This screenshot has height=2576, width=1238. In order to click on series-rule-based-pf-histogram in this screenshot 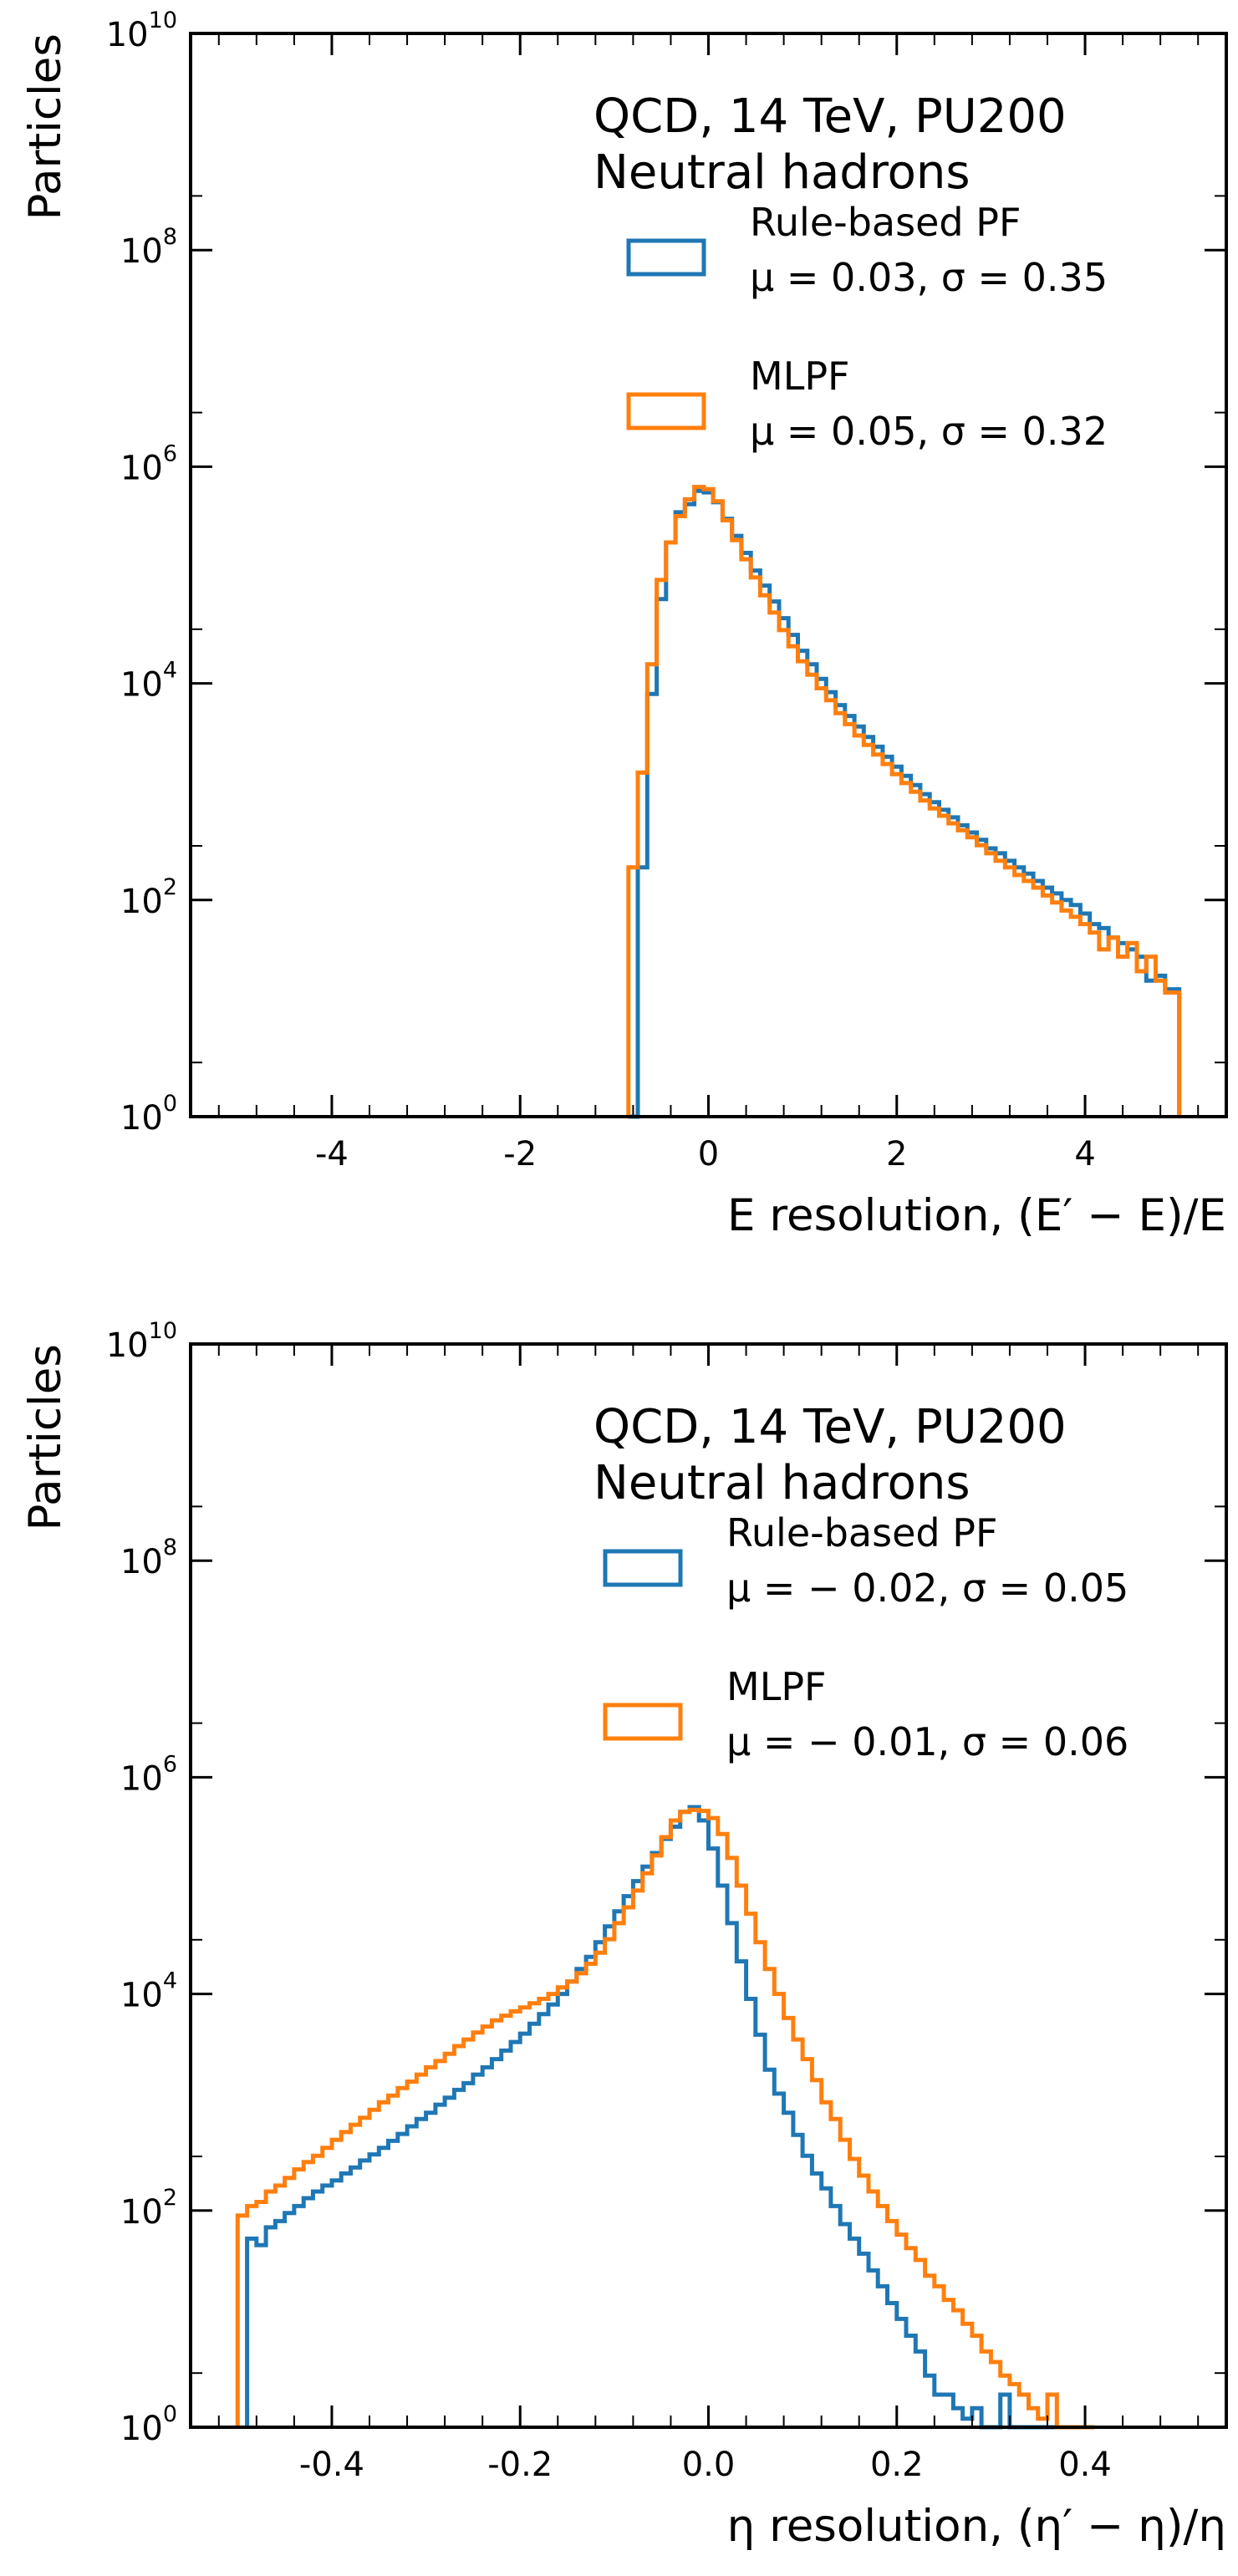, I will do `click(905, 803)`.